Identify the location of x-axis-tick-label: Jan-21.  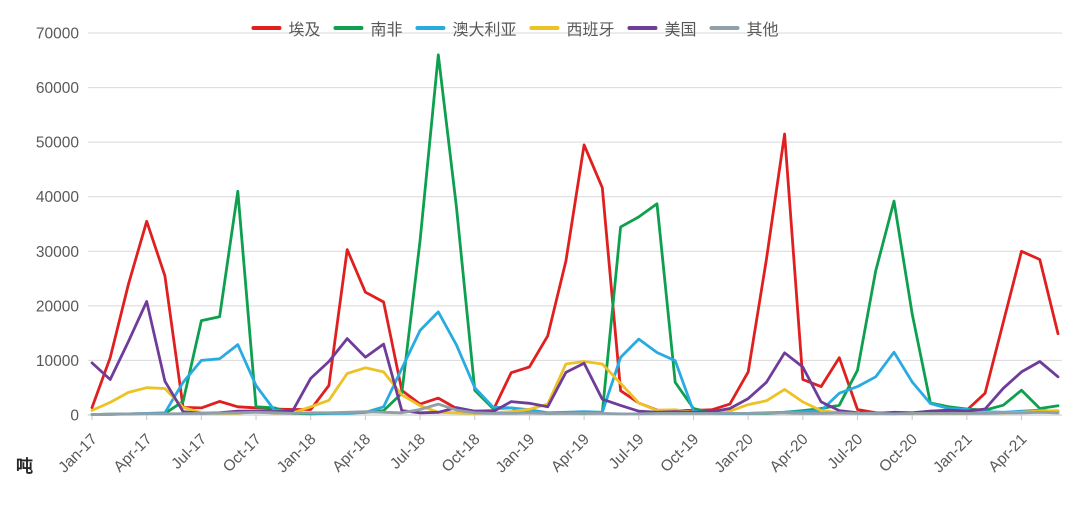
(953, 454).